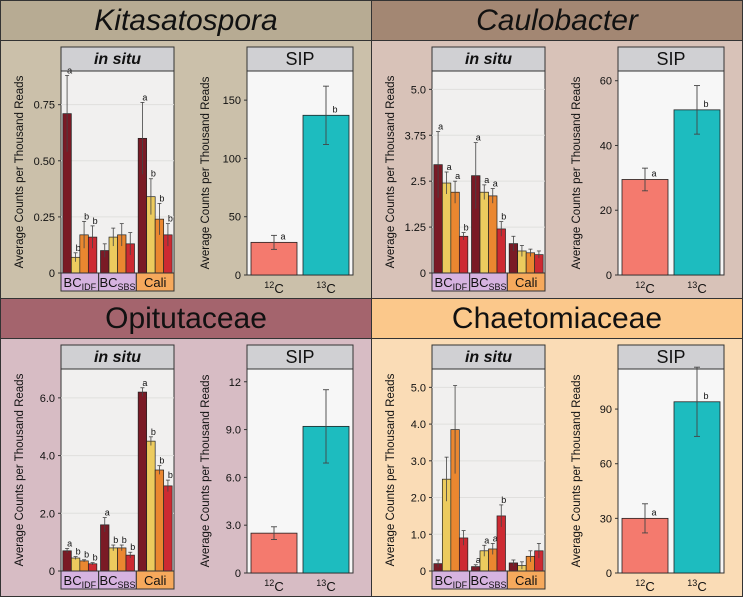 The image size is (743, 597). I want to click on panel-title: Opitutaceae, so click(186, 319).